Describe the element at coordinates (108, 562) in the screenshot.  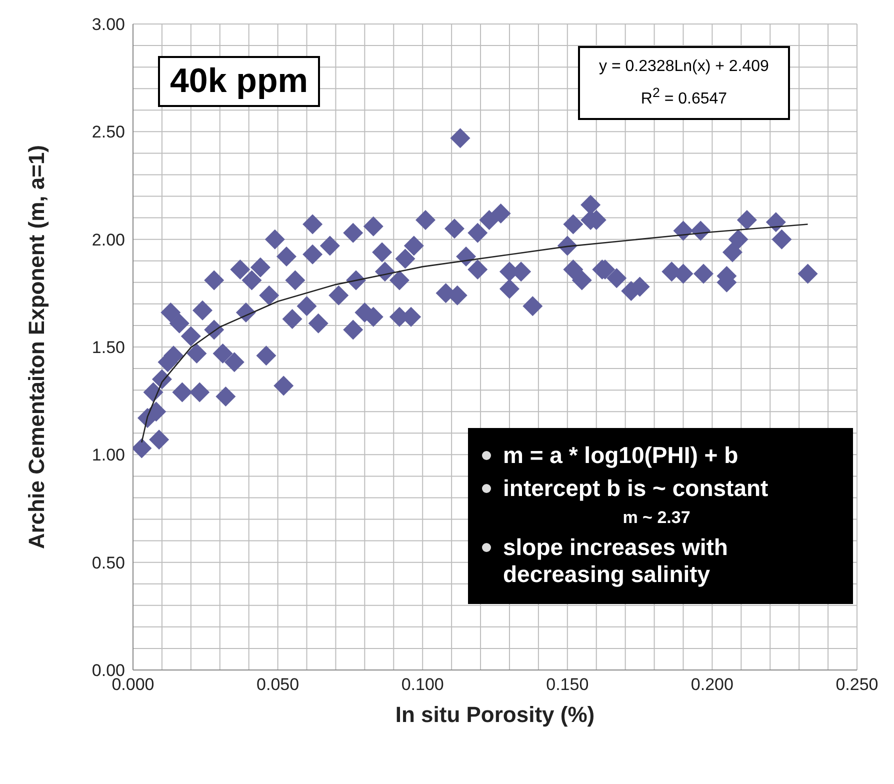
I see `y-tick-label: 0.50` at that location.